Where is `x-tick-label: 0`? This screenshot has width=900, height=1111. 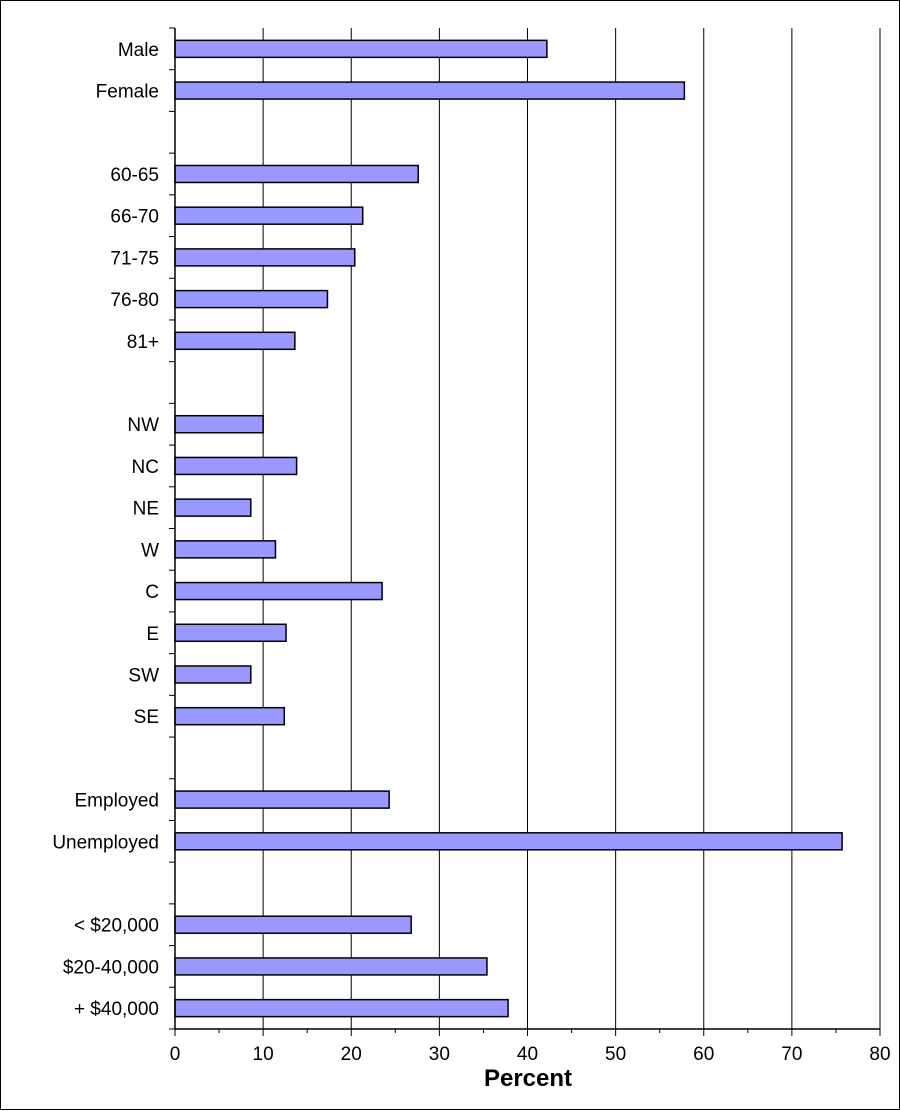
x-tick-label: 0 is located at coordinates (175, 1054).